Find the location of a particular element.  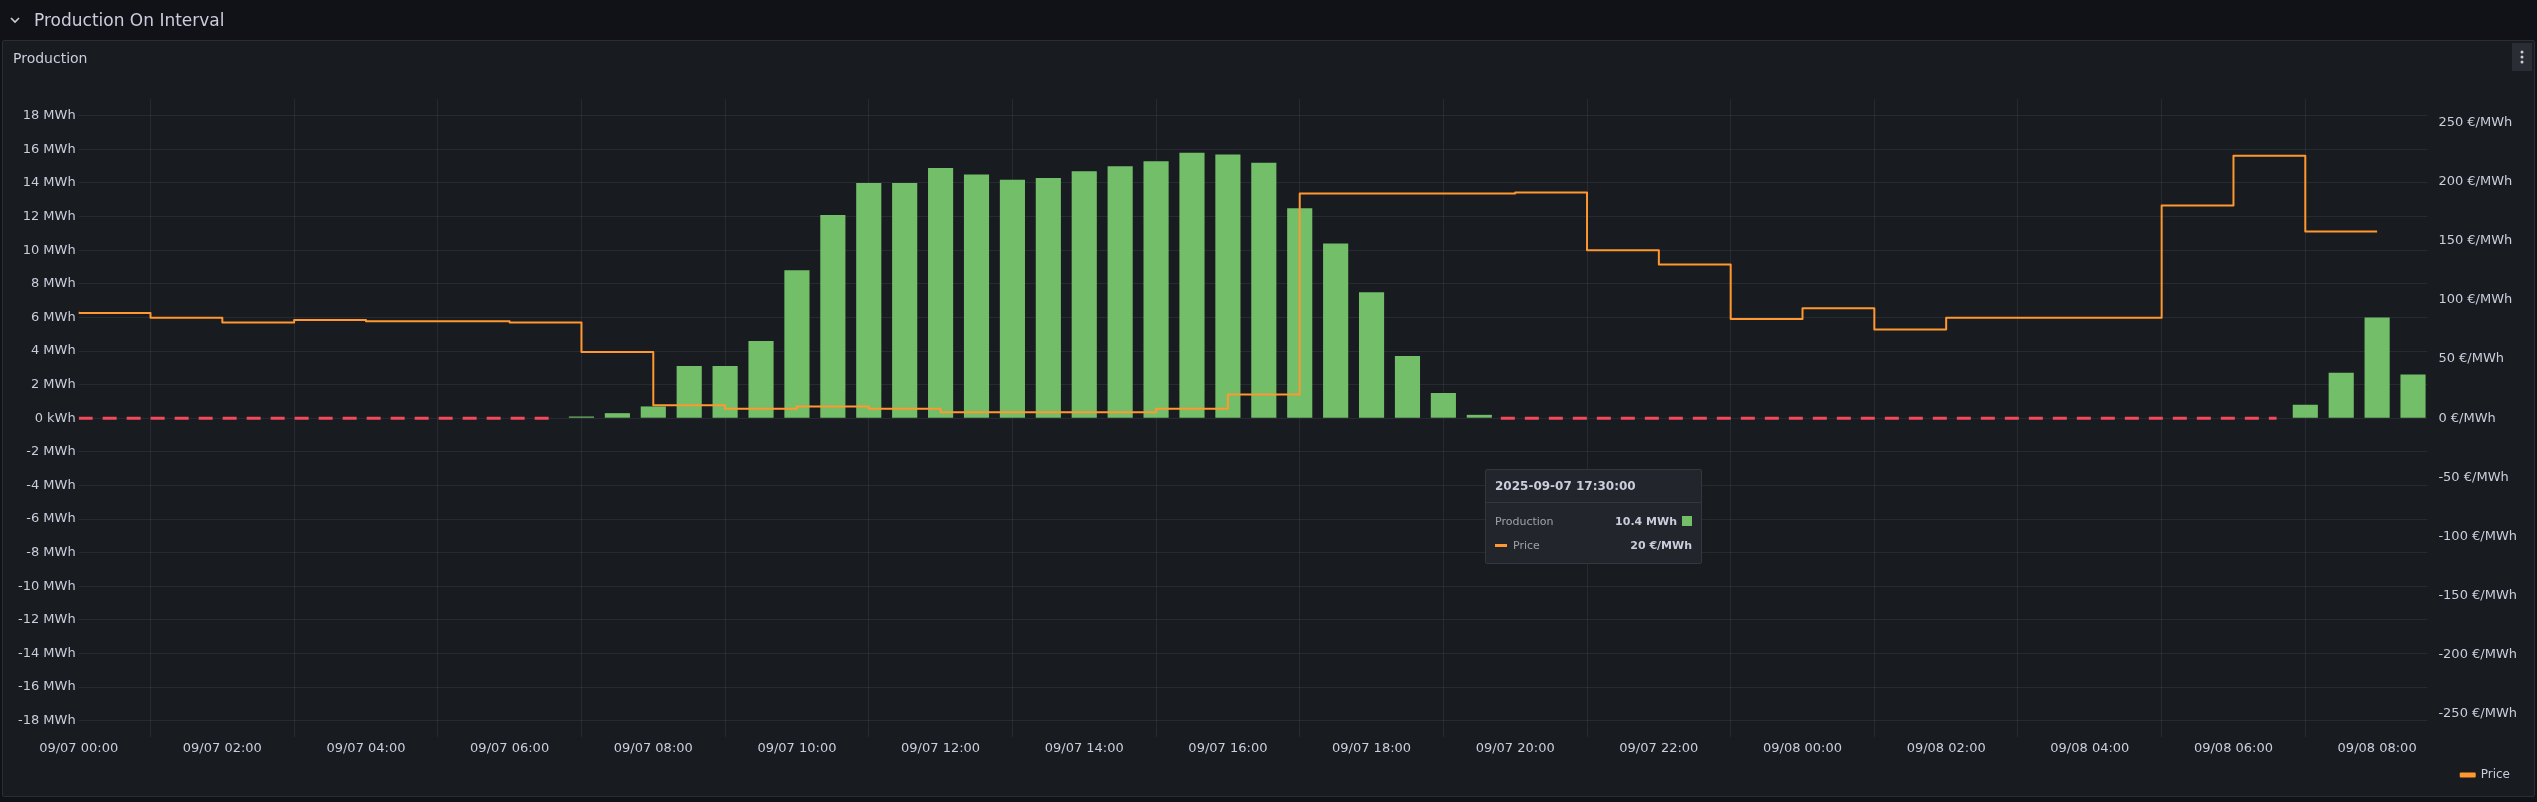

y-tick-label: -6 MWh is located at coordinates (51, 518).